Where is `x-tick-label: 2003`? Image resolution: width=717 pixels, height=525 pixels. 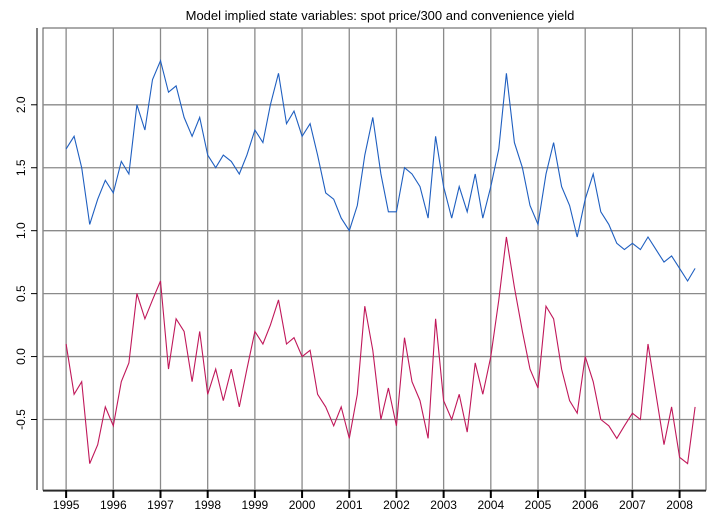 x-tick-label: 2003 is located at coordinates (443, 505).